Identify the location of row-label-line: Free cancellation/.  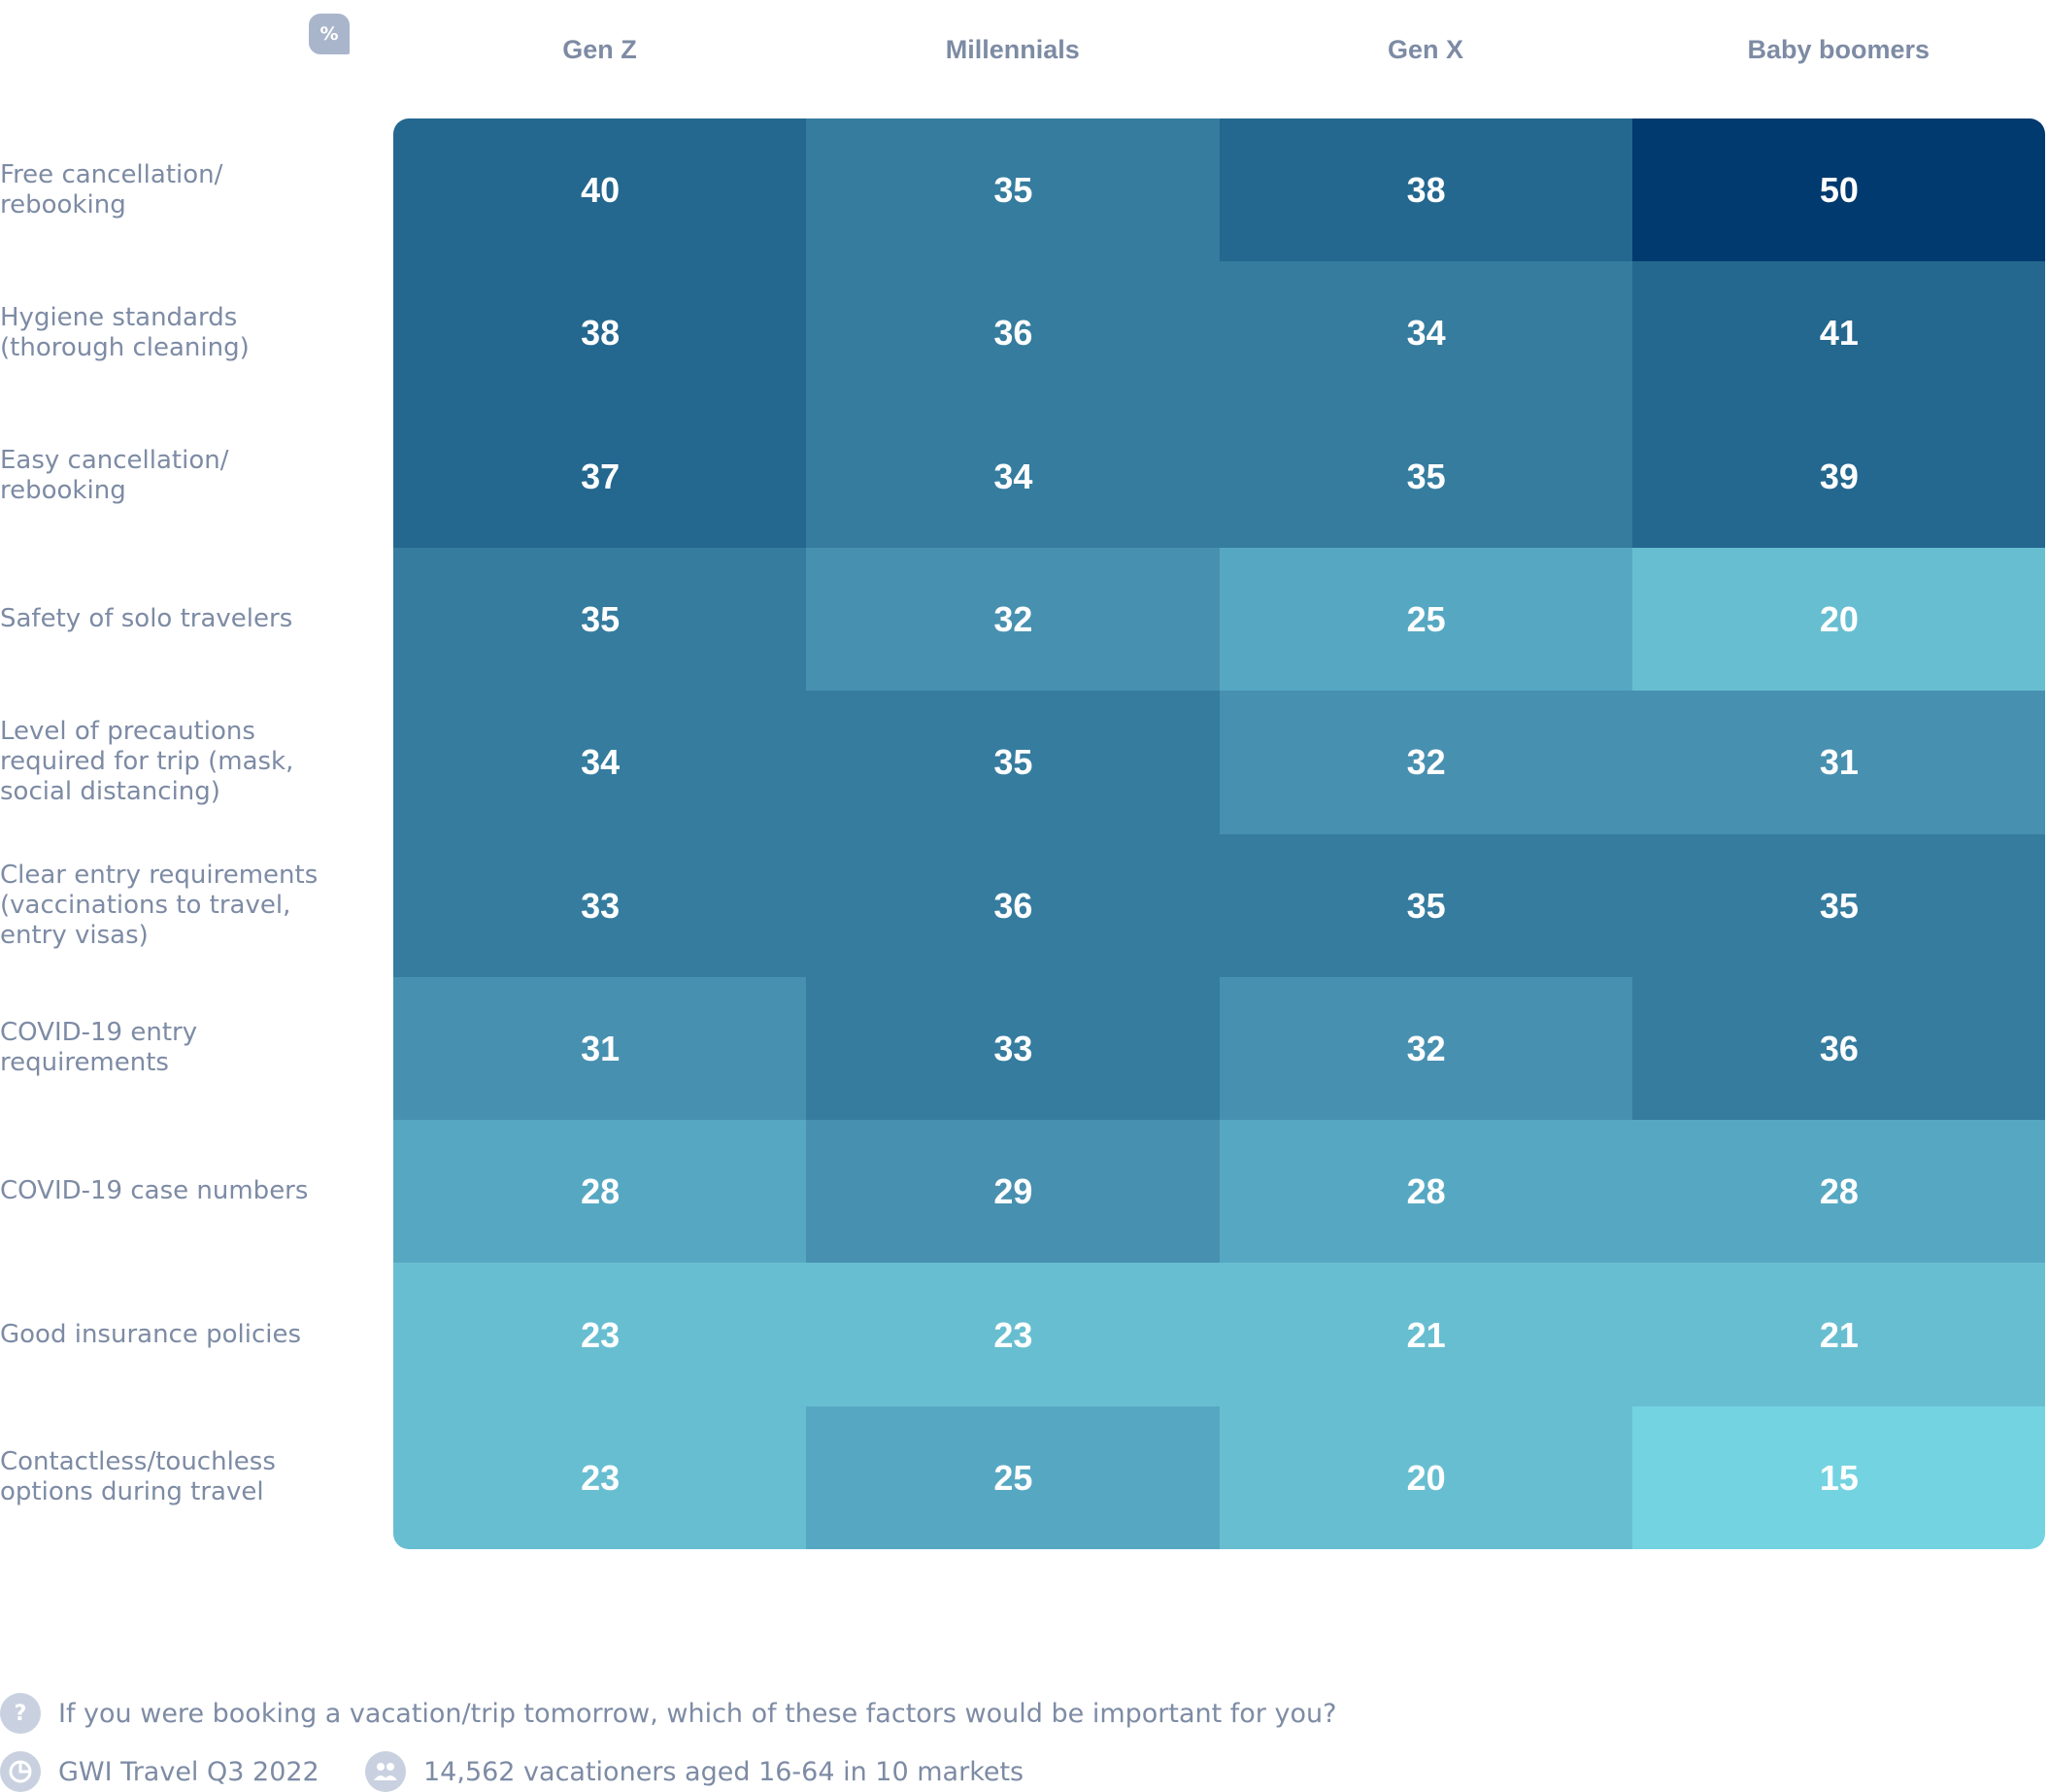
(111, 174).